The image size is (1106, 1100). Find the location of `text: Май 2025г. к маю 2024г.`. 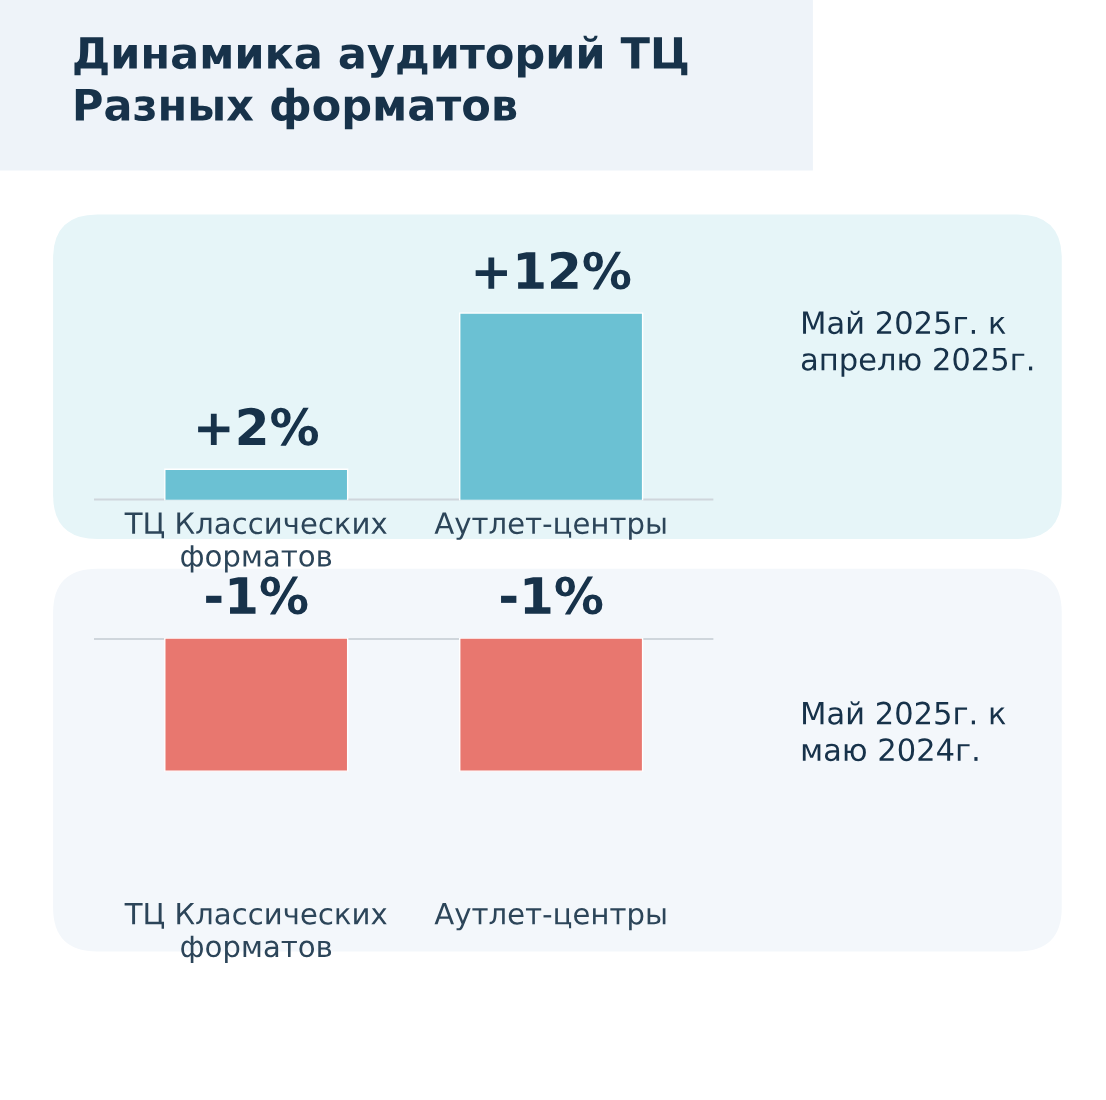

text: Май 2025г. к маю 2024г. is located at coordinates (904, 731).